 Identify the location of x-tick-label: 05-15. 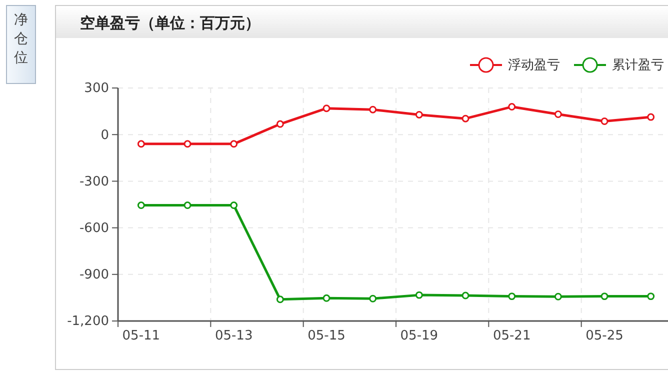
(327, 336).